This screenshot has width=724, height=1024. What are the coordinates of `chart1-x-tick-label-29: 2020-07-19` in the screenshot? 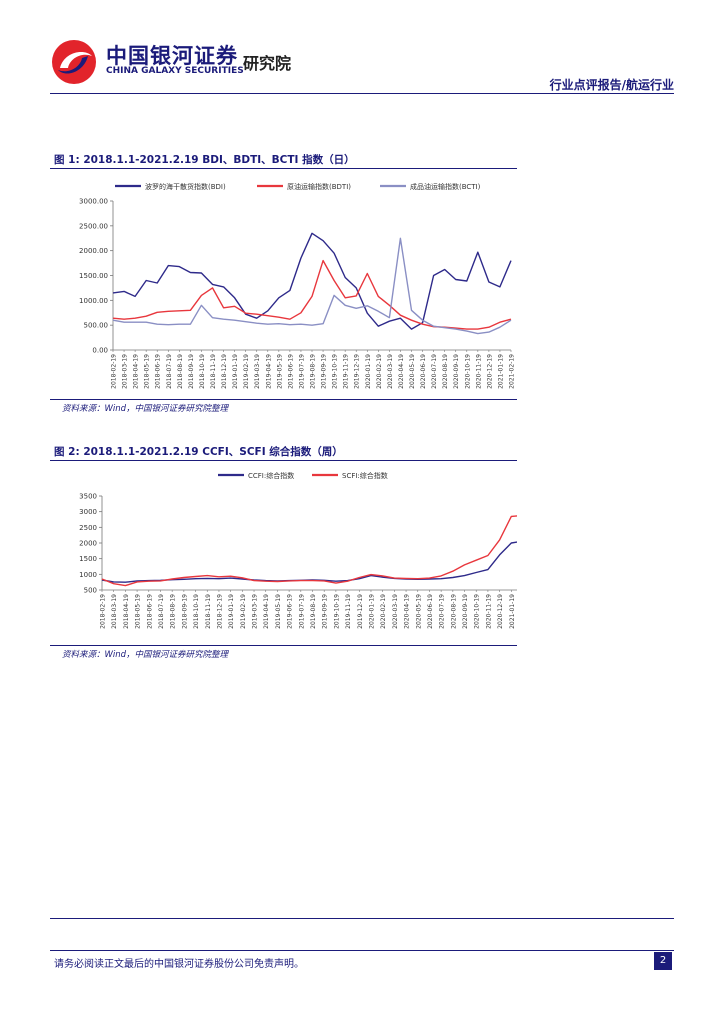 It's located at (434, 371).